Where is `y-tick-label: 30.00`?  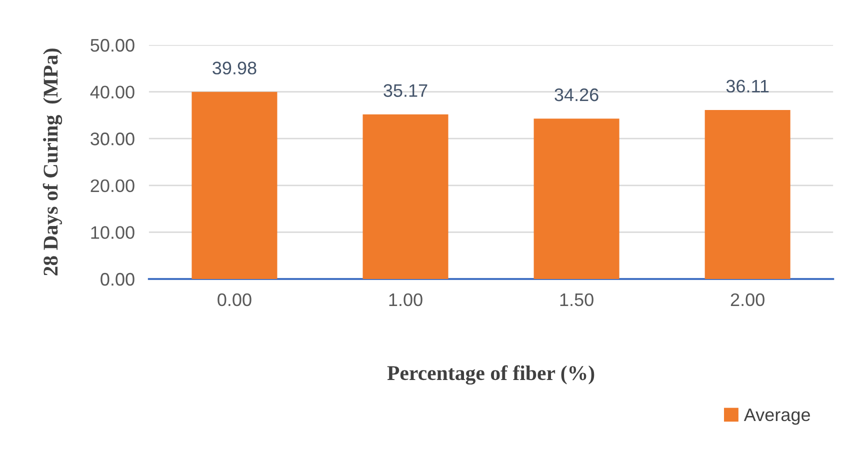 y-tick-label: 30.00 is located at coordinates (112, 139).